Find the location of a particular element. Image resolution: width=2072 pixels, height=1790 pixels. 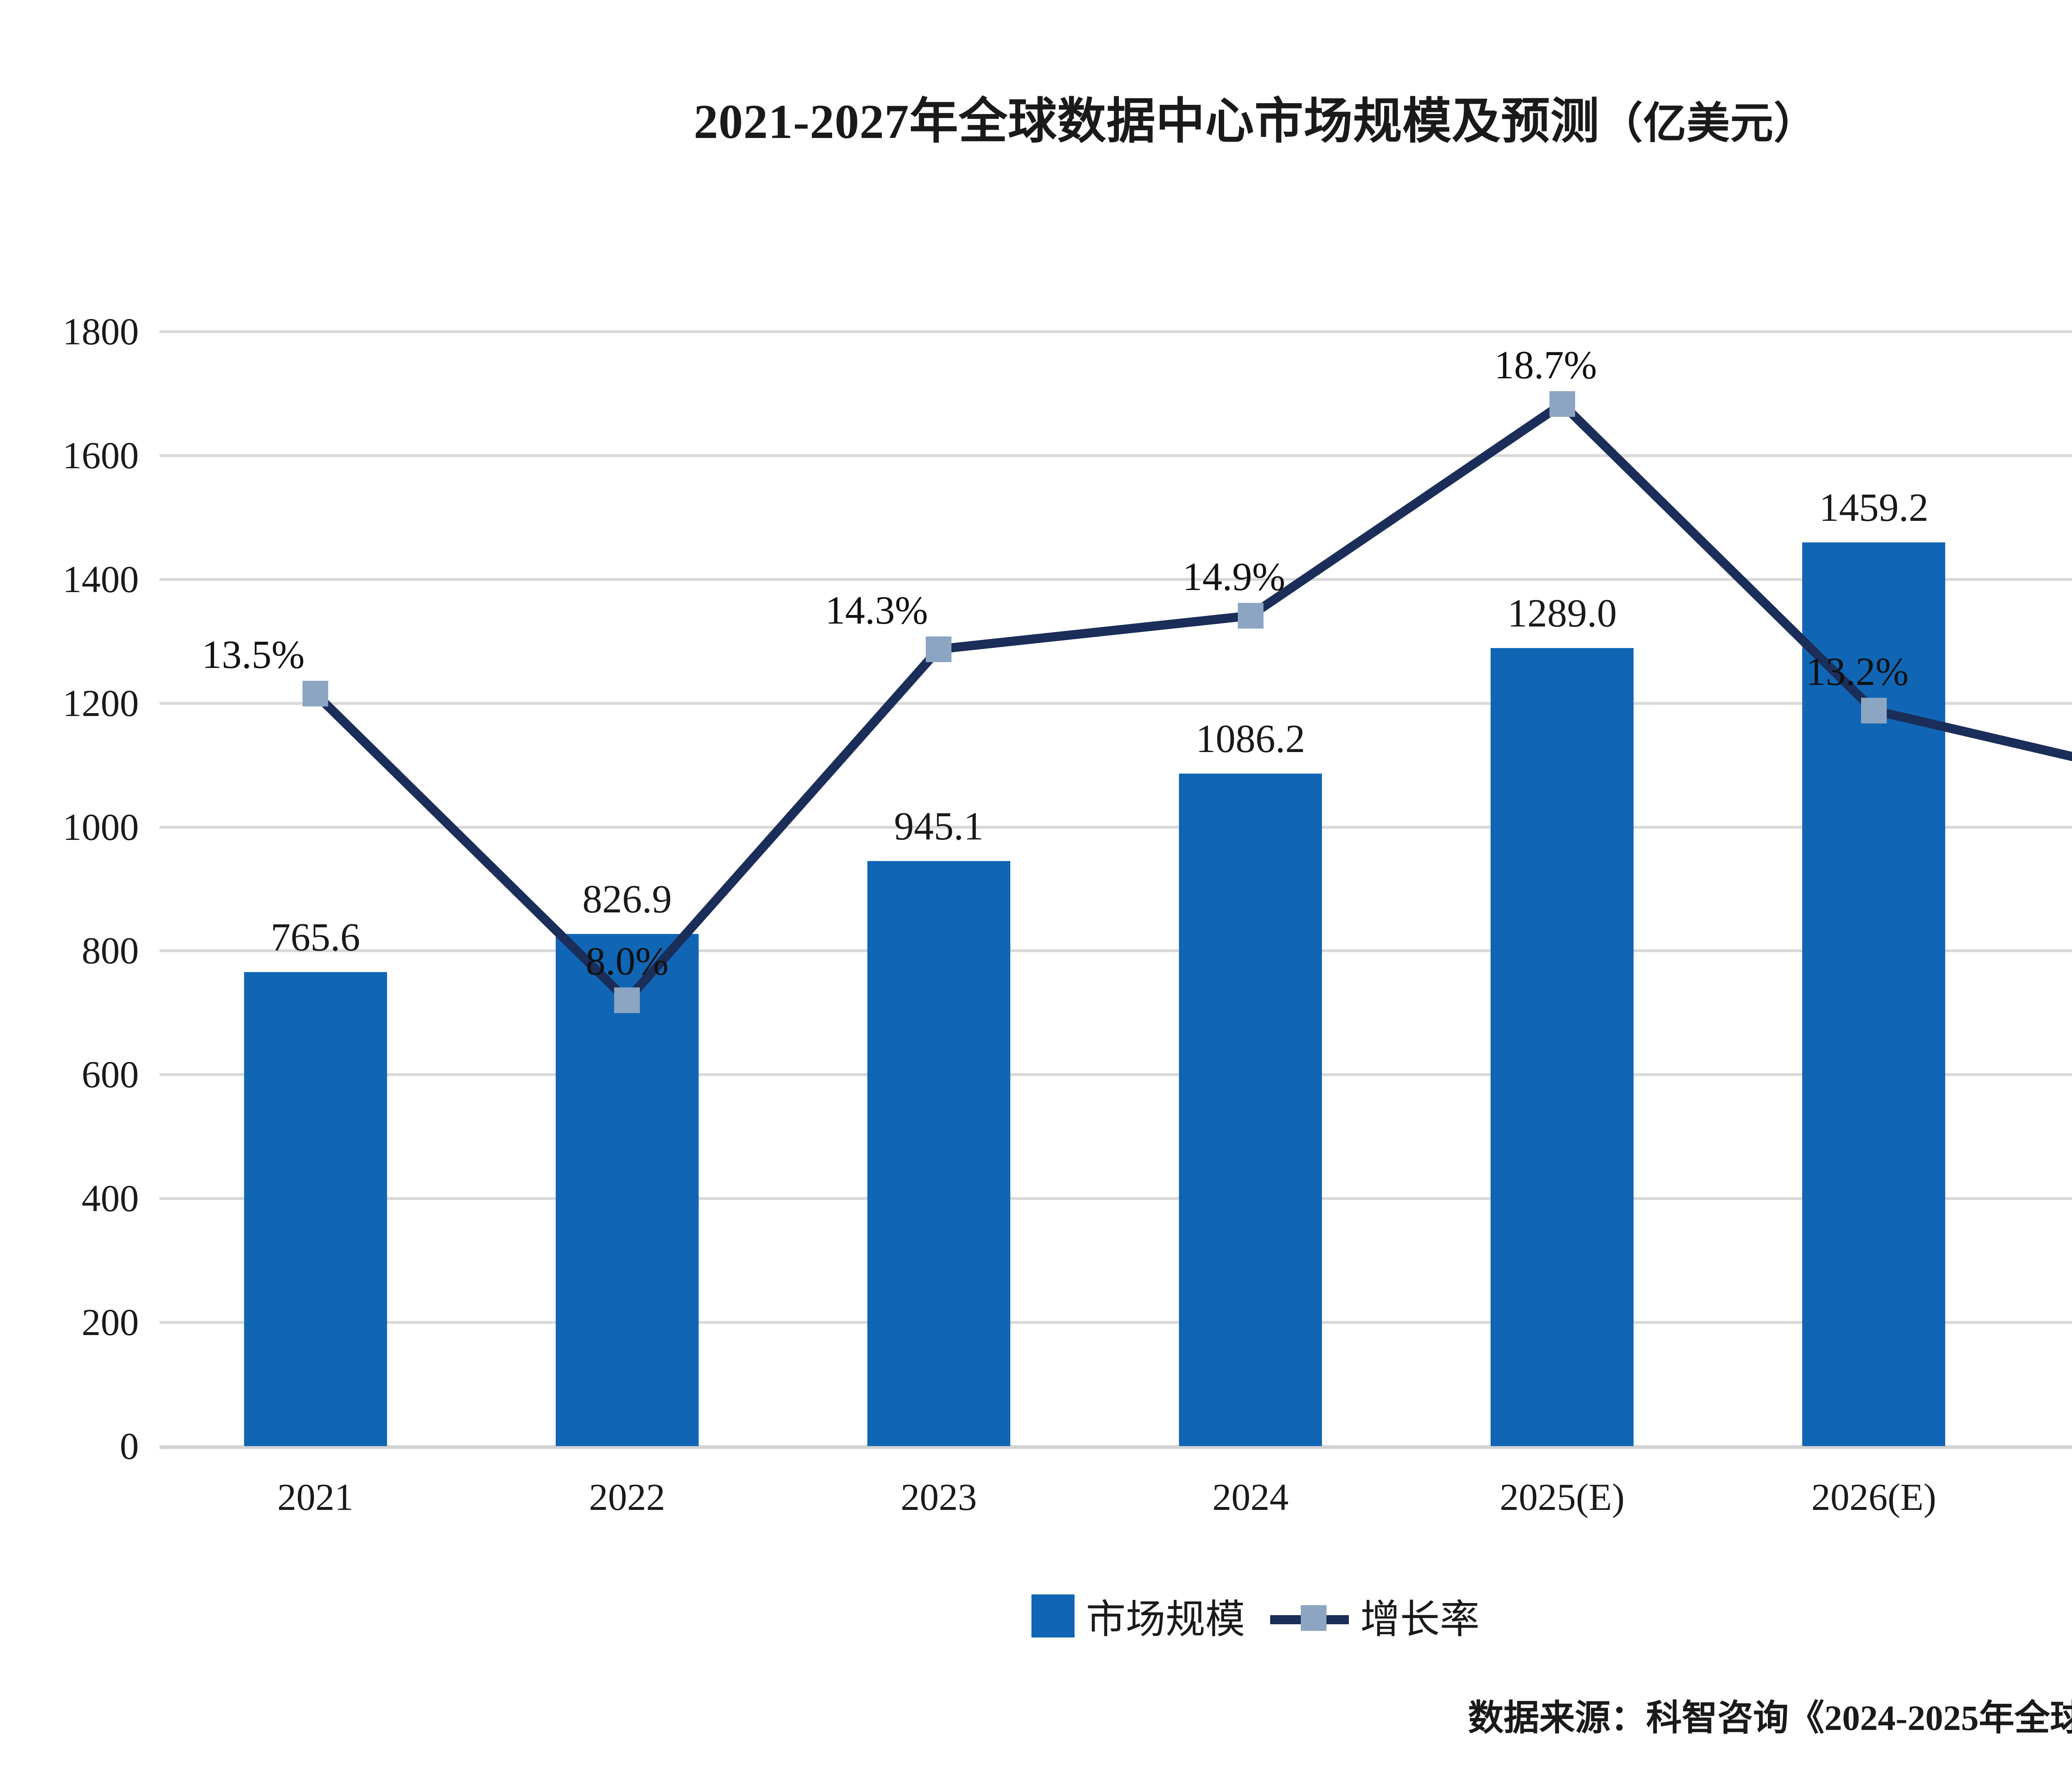

bar-2025e is located at coordinates (1562, 1047).